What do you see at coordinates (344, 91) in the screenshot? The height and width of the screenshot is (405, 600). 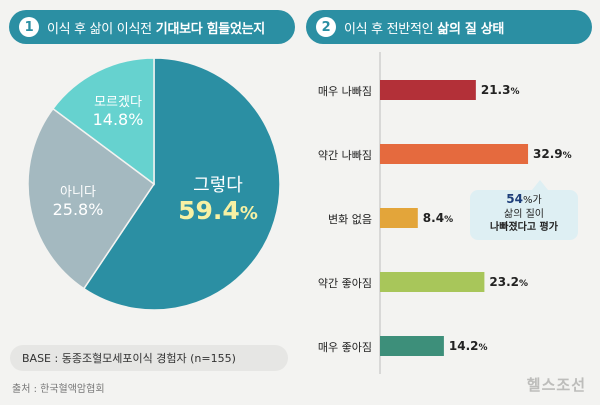 I see `bar-category-label: 매우 나빠짐` at bounding box center [344, 91].